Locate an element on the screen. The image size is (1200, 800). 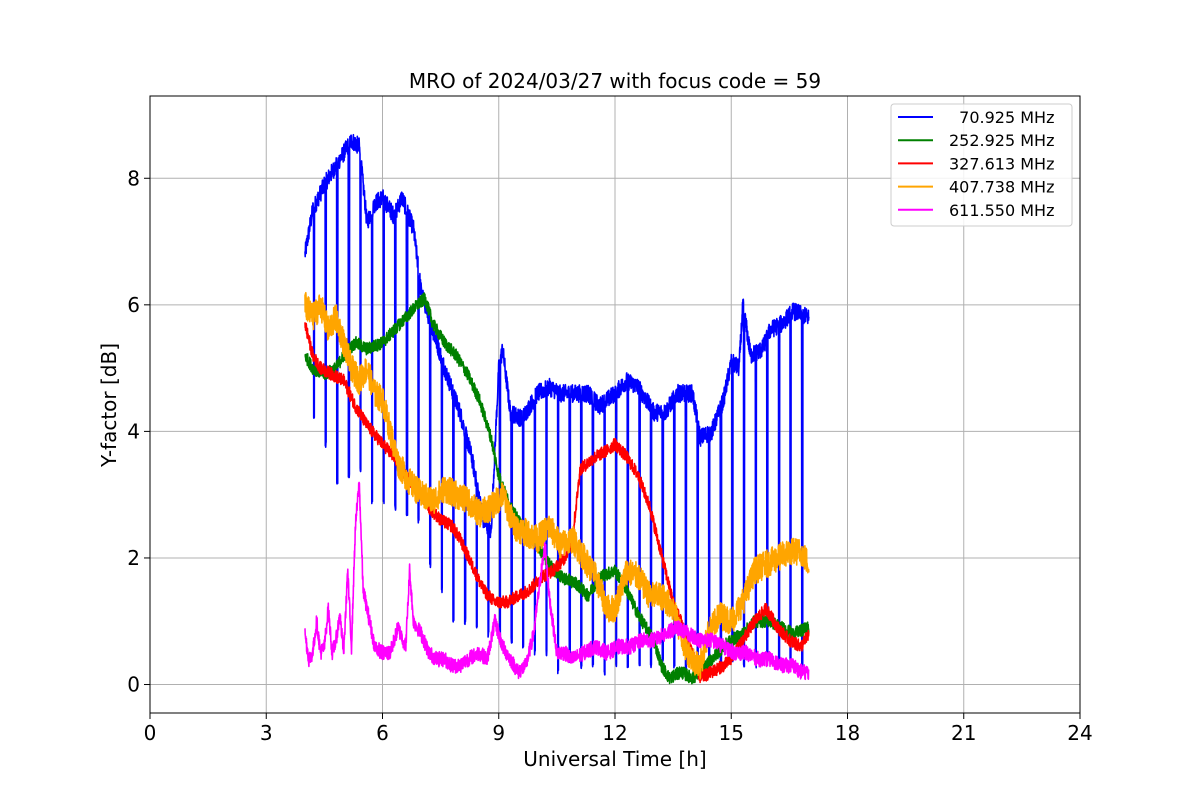
x-axis-title: Universal Time [h] is located at coordinates (614, 759).